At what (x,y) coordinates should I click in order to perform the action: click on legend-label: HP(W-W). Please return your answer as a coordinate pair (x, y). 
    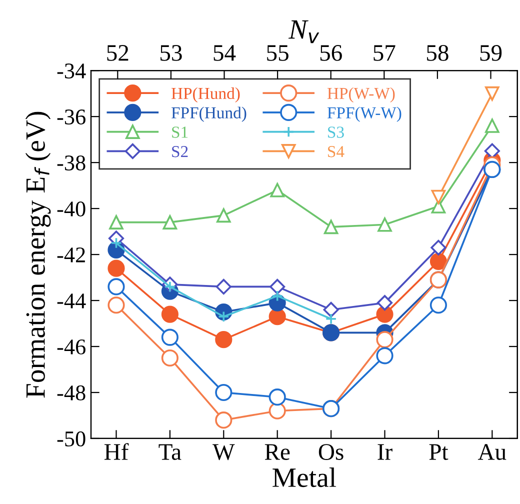
    Looking at the image, I should click on (361, 94).